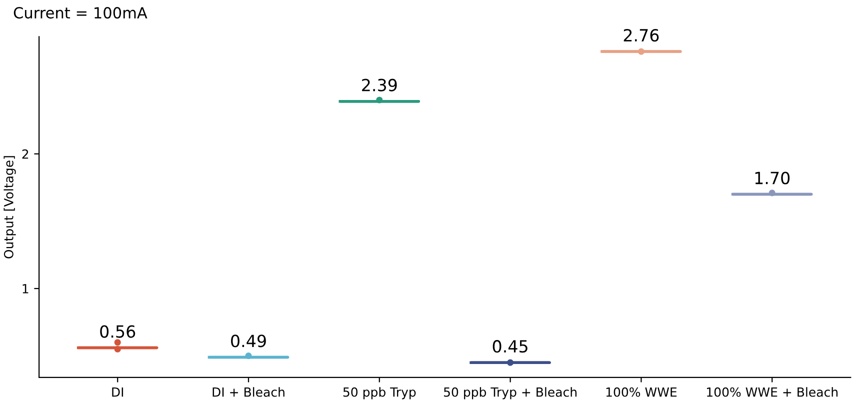 This screenshot has width=868, height=408. What do you see at coordinates (772, 392) in the screenshot?
I see `x-tick-label: 100% WWE + Bleach` at bounding box center [772, 392].